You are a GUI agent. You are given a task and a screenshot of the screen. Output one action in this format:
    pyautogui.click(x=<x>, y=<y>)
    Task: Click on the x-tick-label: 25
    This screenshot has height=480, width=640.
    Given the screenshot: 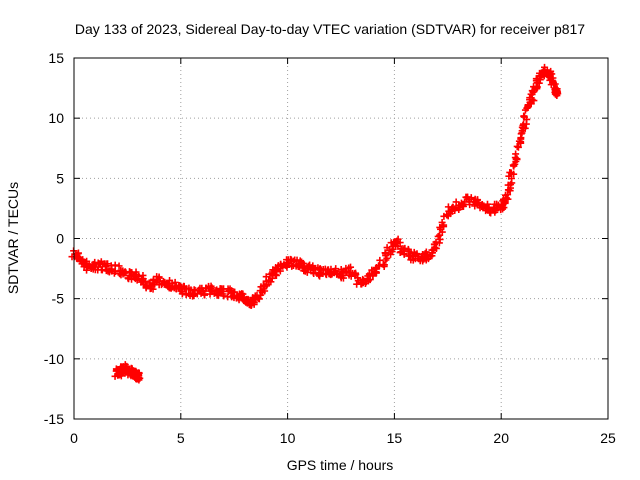 What is the action you would take?
    pyautogui.click(x=608, y=438)
    